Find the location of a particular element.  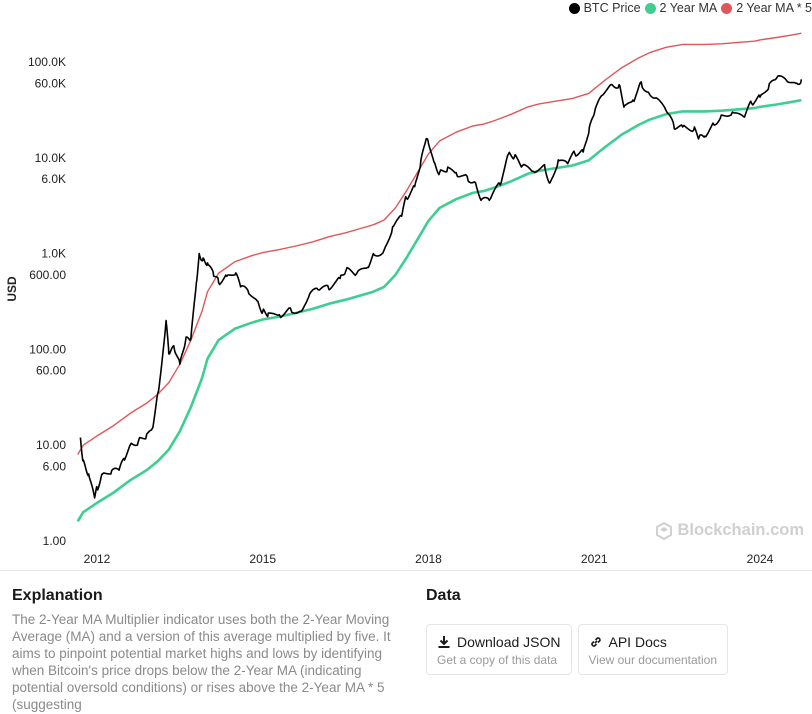

y-tick-label: 6.00 is located at coordinates (55, 466).